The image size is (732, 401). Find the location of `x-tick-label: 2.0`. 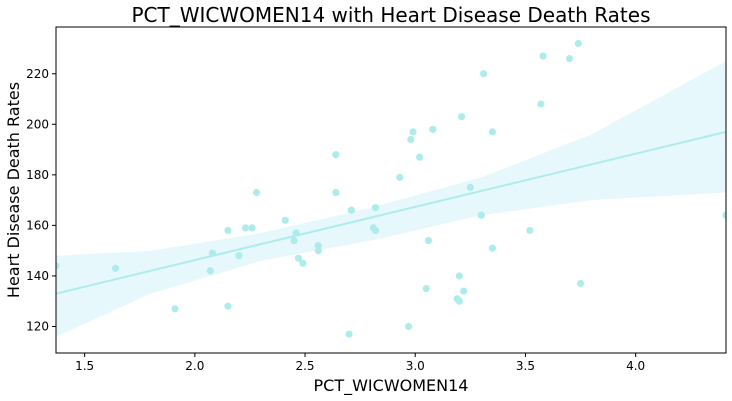

x-tick-label: 2.0 is located at coordinates (194, 366).